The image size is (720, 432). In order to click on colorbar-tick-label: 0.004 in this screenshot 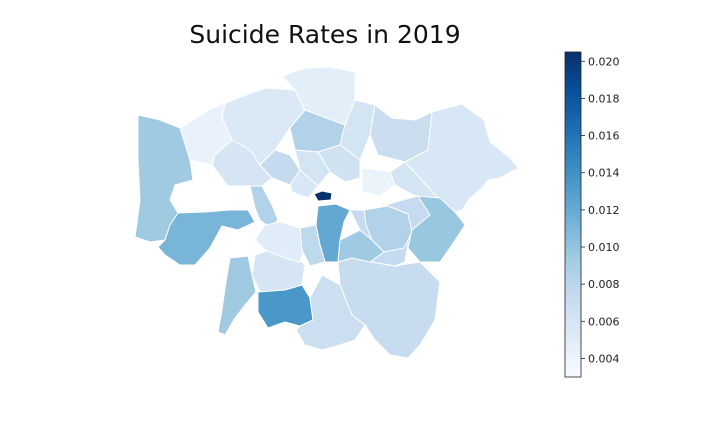, I will do `click(604, 358)`.